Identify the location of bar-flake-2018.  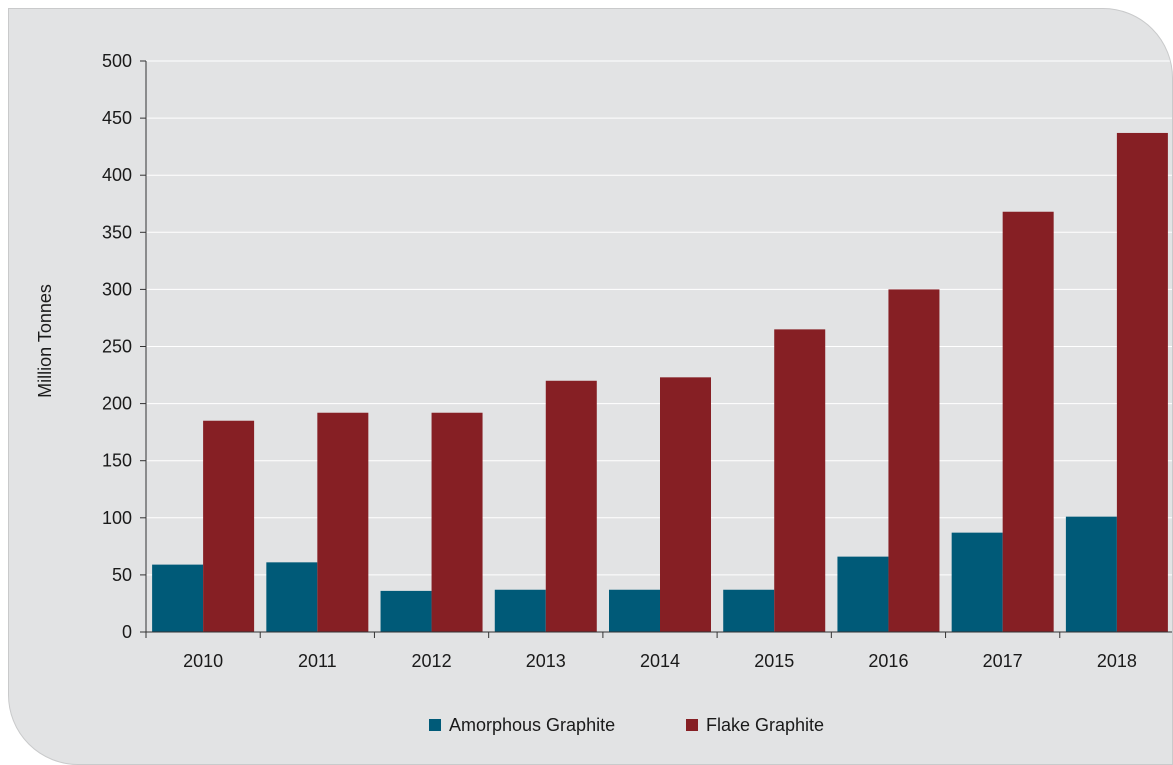
(1142, 382).